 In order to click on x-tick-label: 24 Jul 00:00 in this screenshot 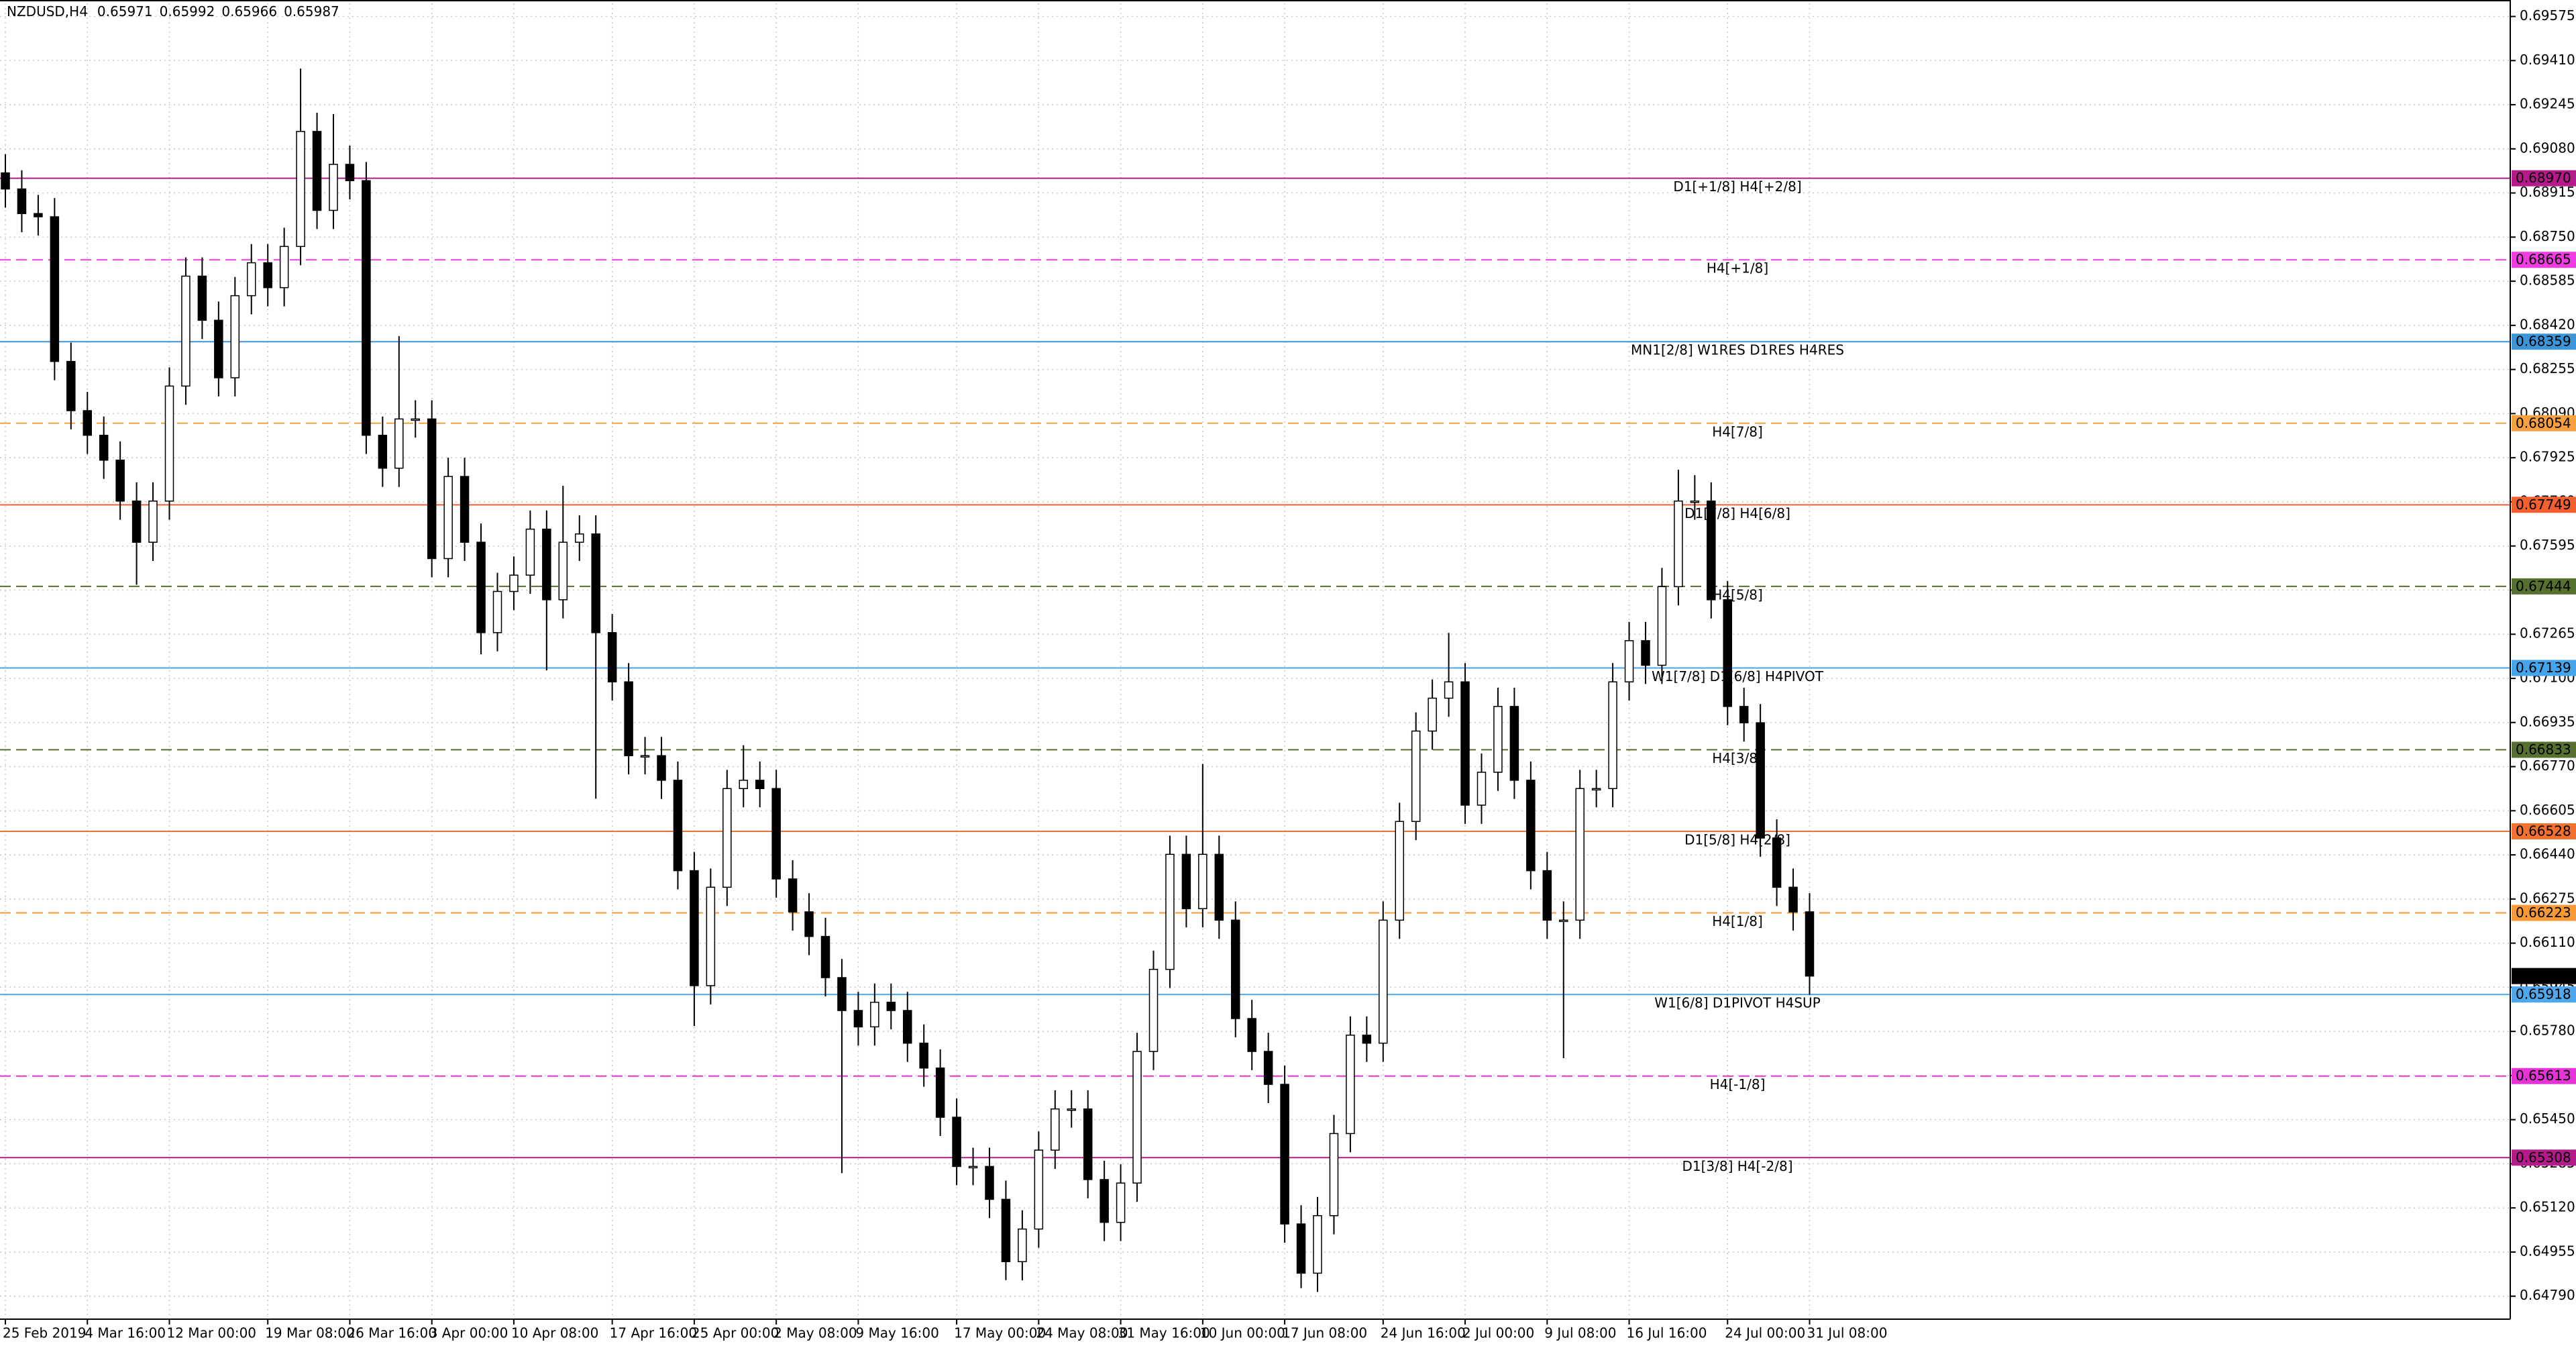, I will do `click(1765, 1333)`.